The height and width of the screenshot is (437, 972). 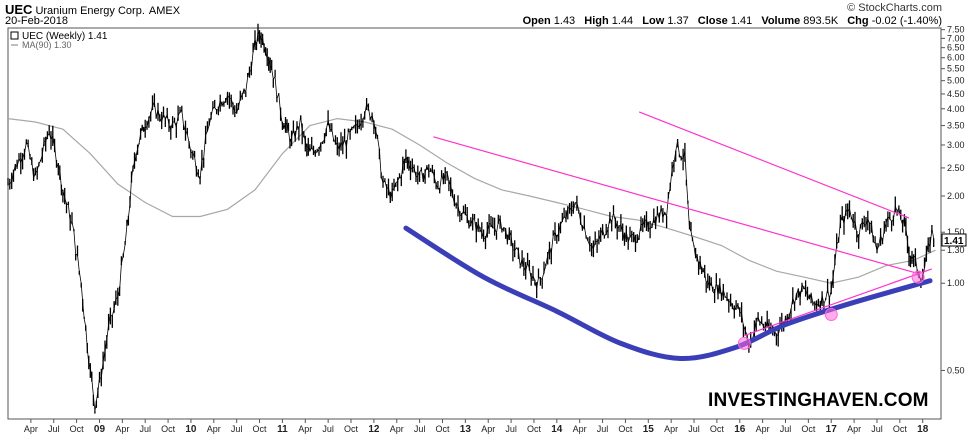 I want to click on legend-price-label: UEC (Weekly) 1.41, so click(x=65, y=36).